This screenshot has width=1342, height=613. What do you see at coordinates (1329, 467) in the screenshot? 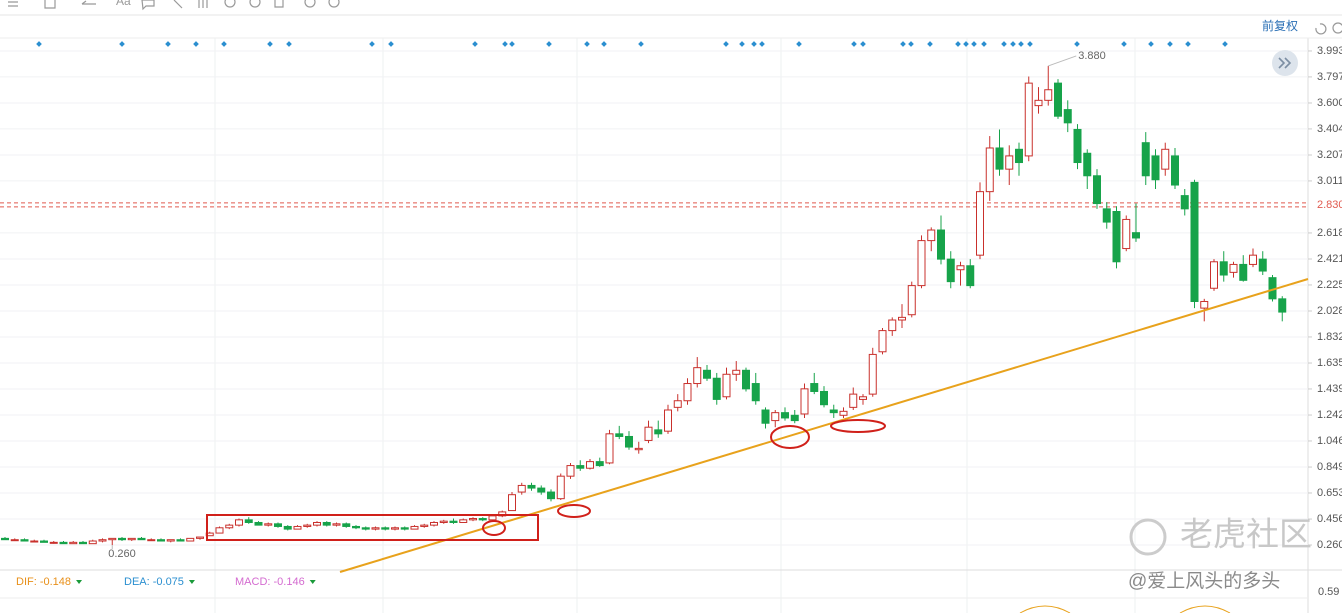
I see `y-tick-label: 0.849` at bounding box center [1329, 467].